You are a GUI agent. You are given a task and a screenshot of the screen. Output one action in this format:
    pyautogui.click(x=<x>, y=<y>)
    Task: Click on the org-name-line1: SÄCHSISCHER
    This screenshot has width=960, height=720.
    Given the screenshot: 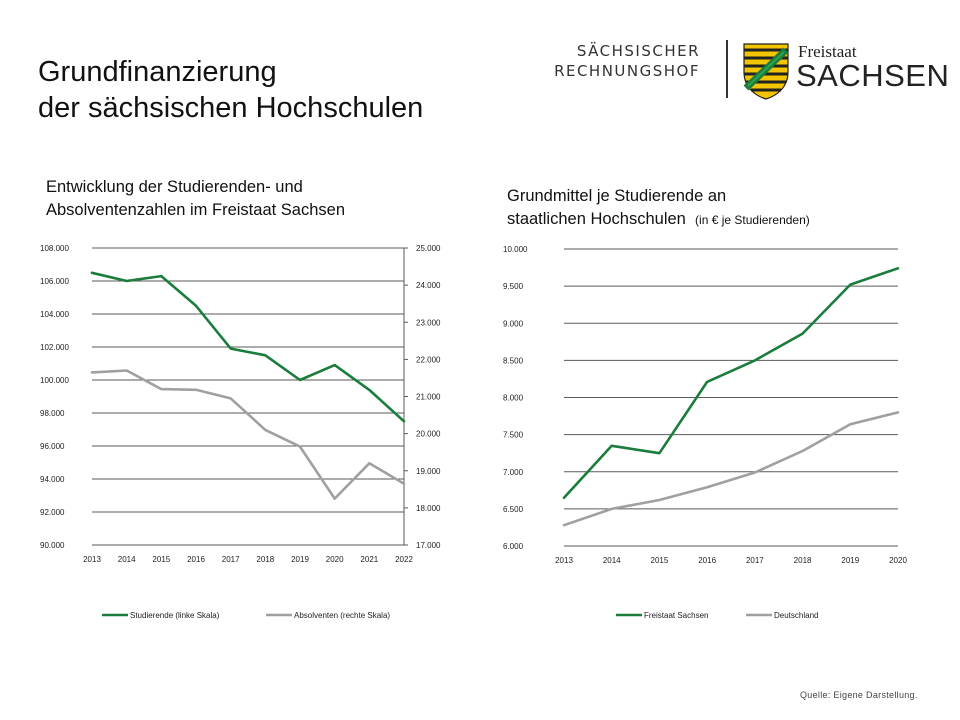 What is the action you would take?
    pyautogui.click(x=638, y=51)
    